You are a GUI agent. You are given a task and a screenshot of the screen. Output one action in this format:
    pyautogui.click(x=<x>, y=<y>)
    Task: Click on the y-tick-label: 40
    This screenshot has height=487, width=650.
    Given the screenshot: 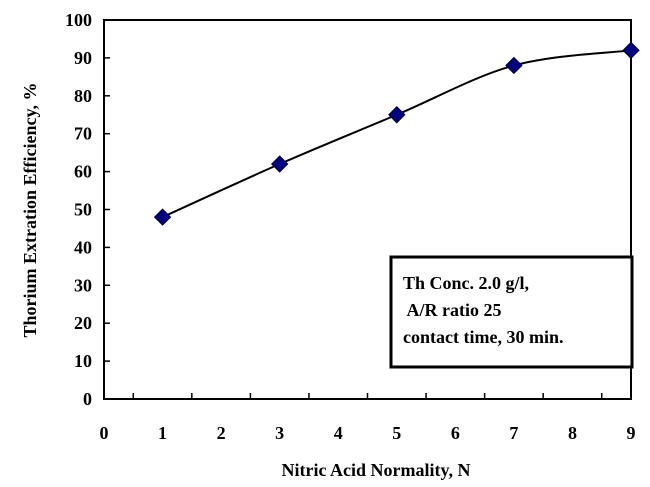 What is the action you would take?
    pyautogui.click(x=83, y=247)
    